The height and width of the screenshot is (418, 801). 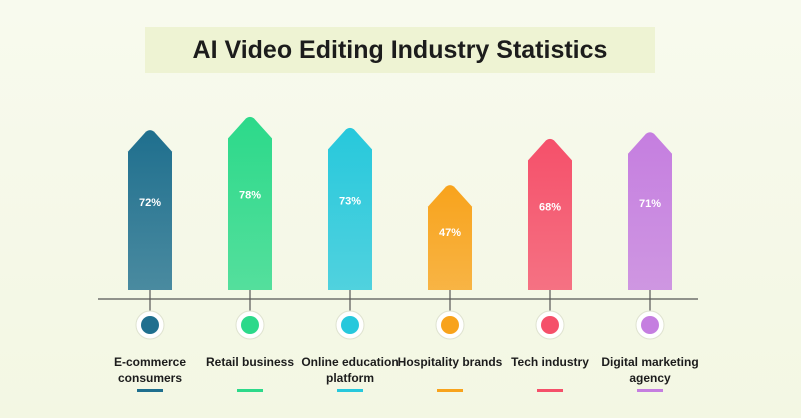 I want to click on value-label: 68%, so click(x=550, y=208).